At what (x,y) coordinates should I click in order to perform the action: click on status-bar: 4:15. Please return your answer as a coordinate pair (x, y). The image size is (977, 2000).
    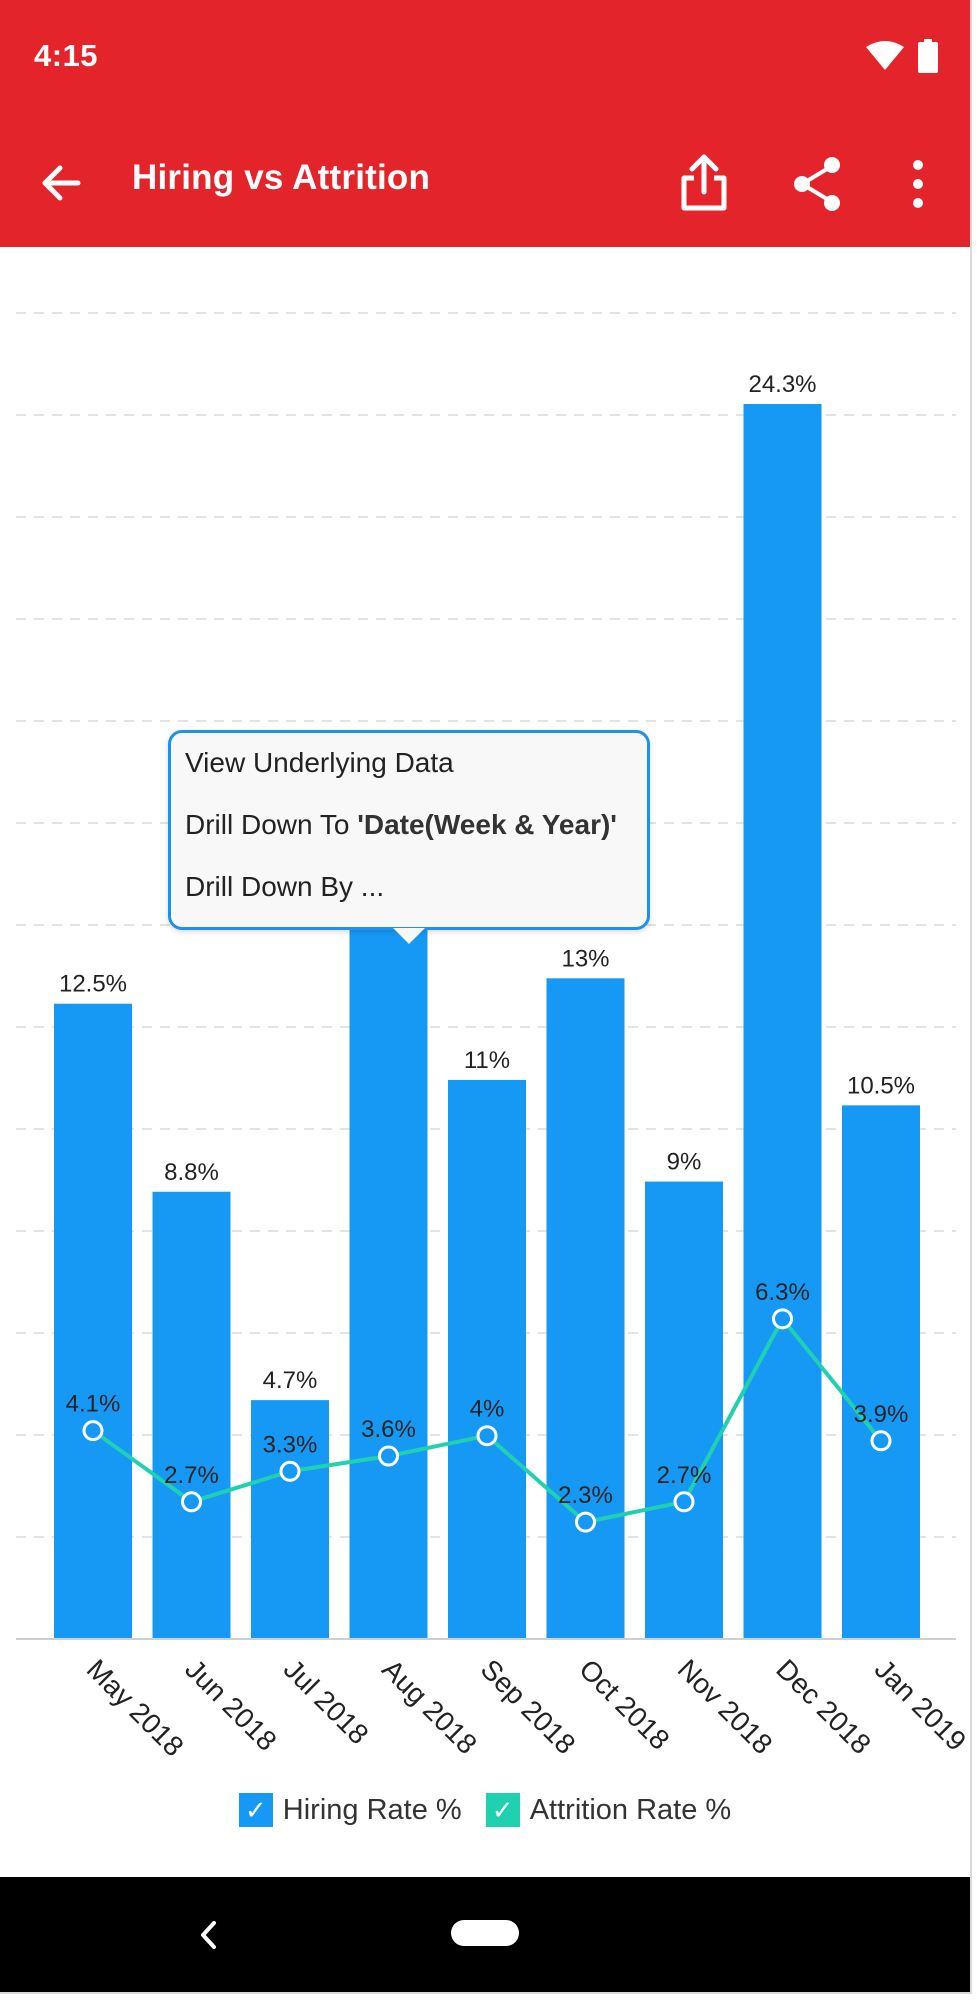
    Looking at the image, I should click on (485, 59).